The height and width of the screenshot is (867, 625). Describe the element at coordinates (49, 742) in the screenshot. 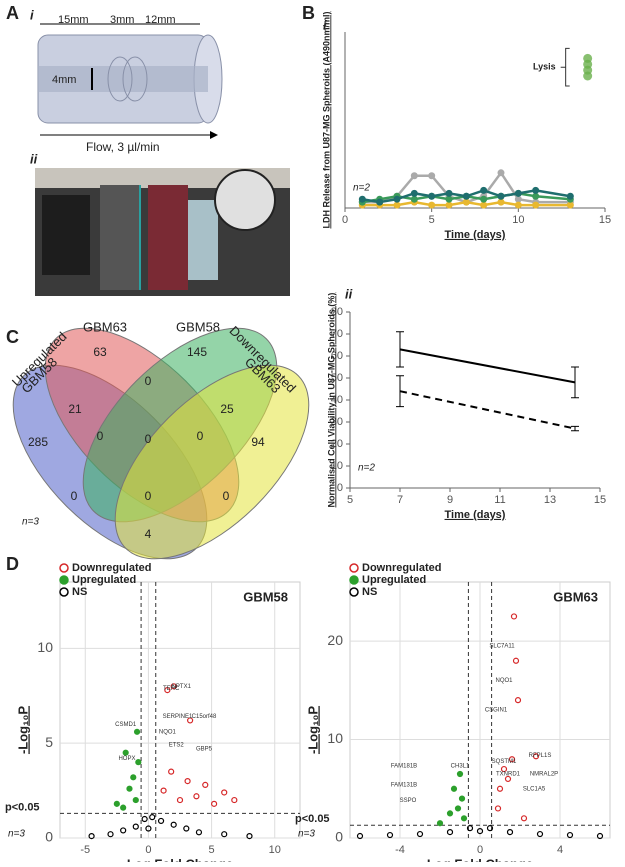

I see `y-tick-label: 5` at that location.